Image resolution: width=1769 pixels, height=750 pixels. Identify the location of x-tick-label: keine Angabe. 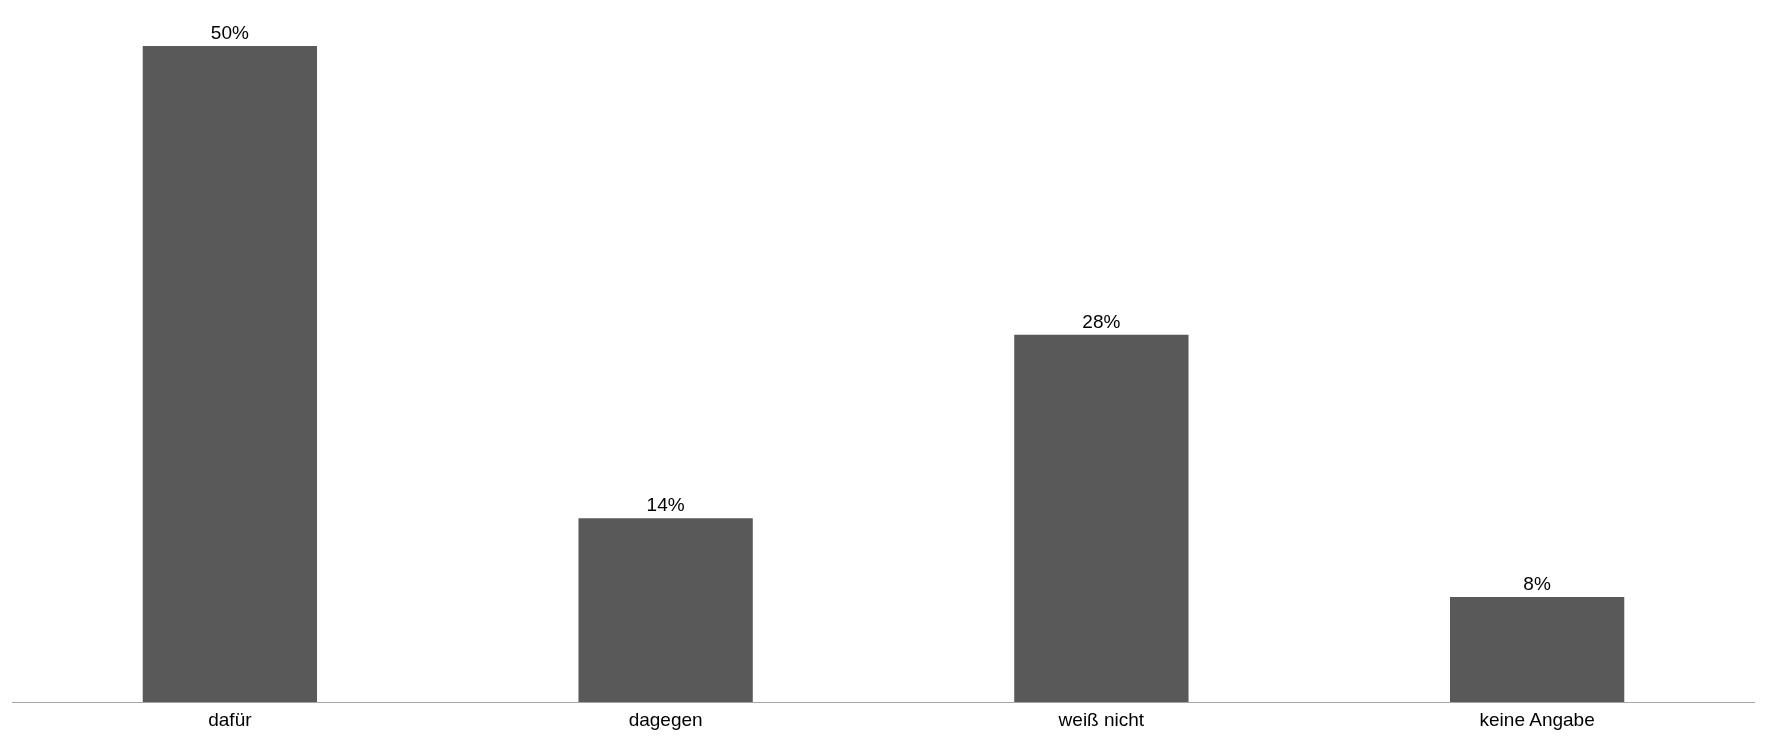
(1537, 719).